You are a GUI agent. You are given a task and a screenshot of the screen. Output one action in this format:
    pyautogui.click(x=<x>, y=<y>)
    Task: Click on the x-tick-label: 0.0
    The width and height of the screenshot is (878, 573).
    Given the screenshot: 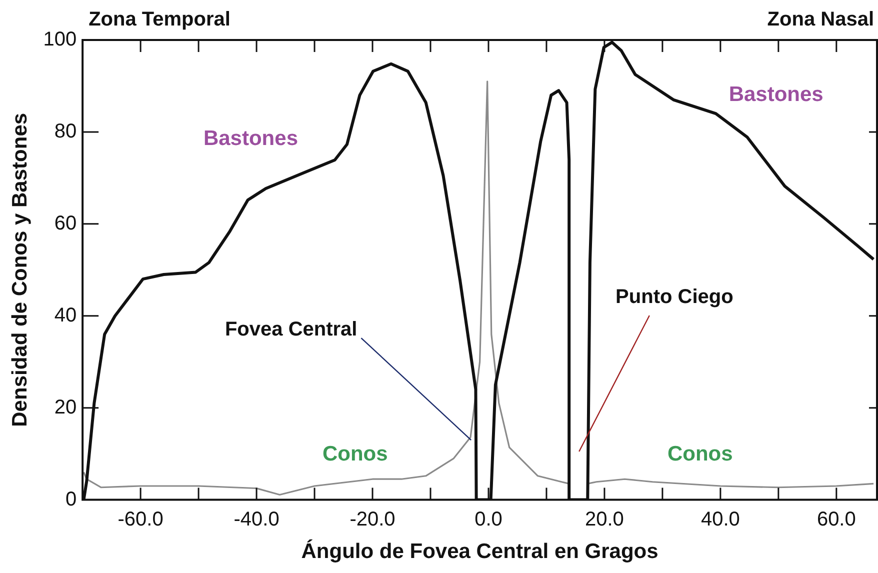 What is the action you would take?
    pyautogui.click(x=488, y=519)
    